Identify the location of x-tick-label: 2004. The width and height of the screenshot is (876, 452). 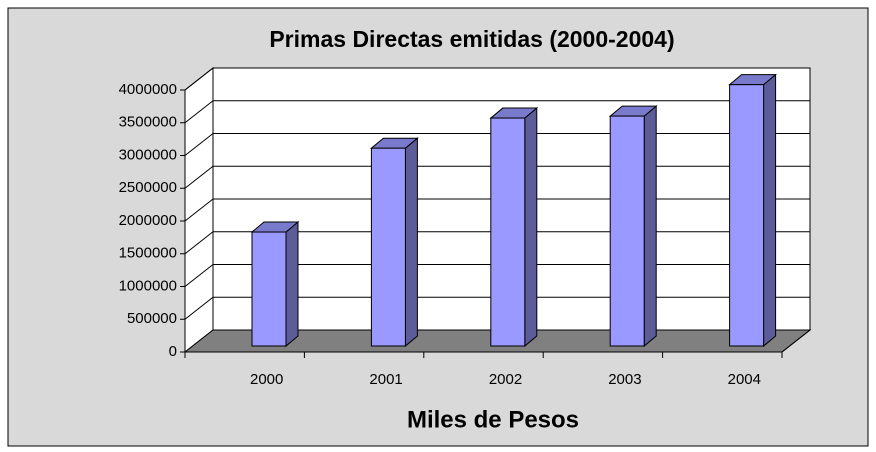
(744, 379).